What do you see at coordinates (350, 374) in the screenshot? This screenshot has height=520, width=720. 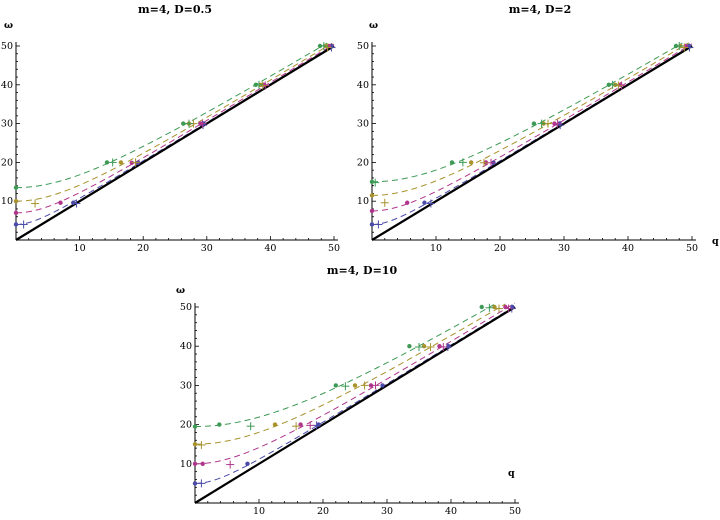 I see `dispersion-curve-n3` at bounding box center [350, 374].